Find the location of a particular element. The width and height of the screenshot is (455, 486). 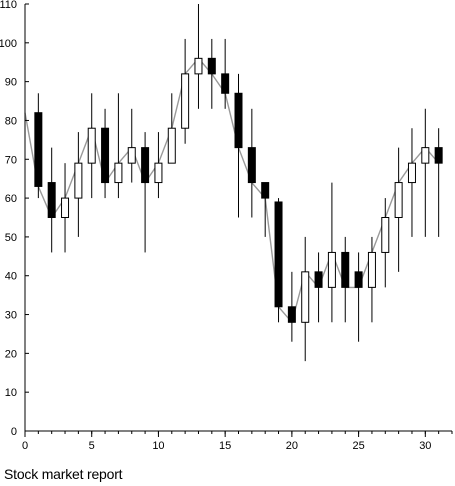

x-tick-label: 20 is located at coordinates (292, 446).